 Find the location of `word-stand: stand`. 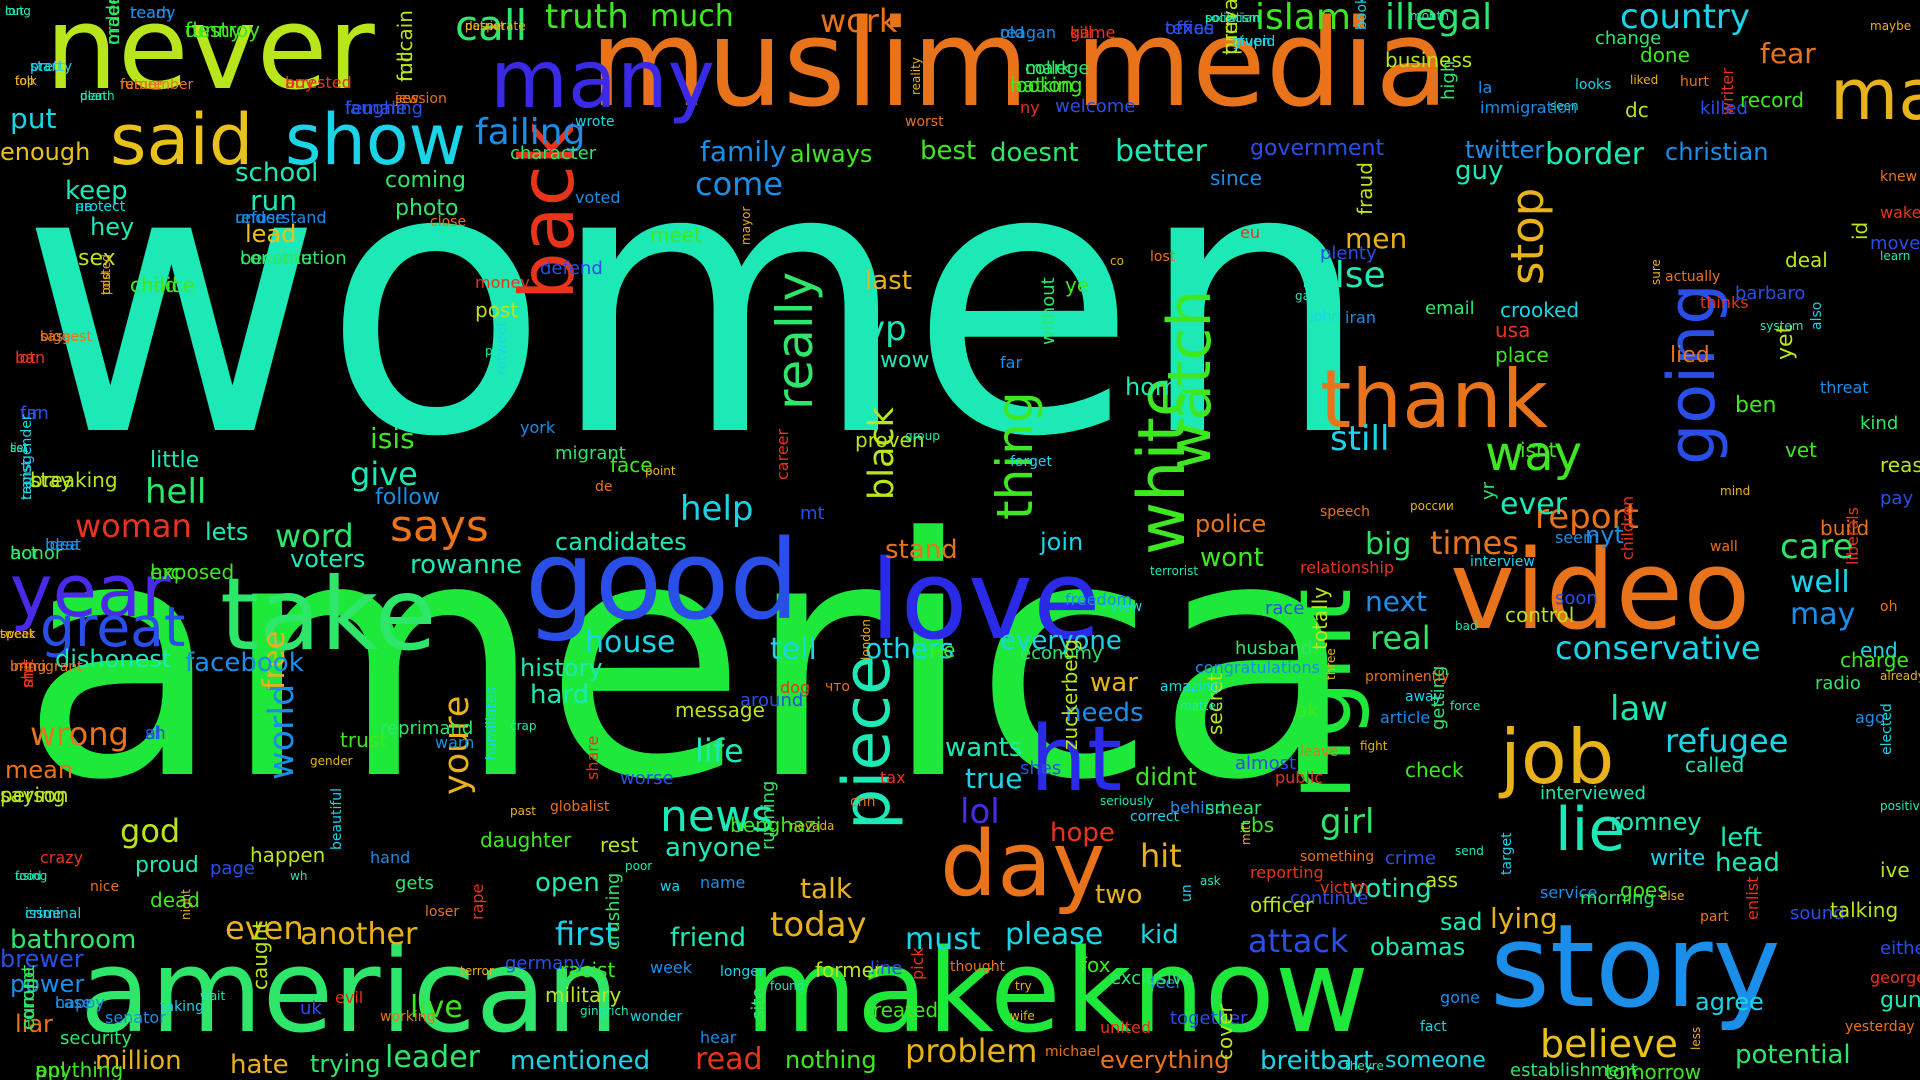

word-stand: stand is located at coordinates (921, 550).